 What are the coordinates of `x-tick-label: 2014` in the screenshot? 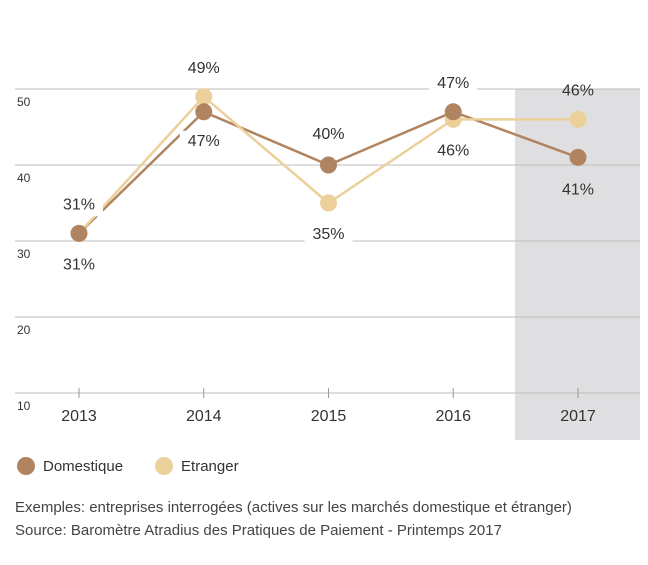 It's located at (204, 416).